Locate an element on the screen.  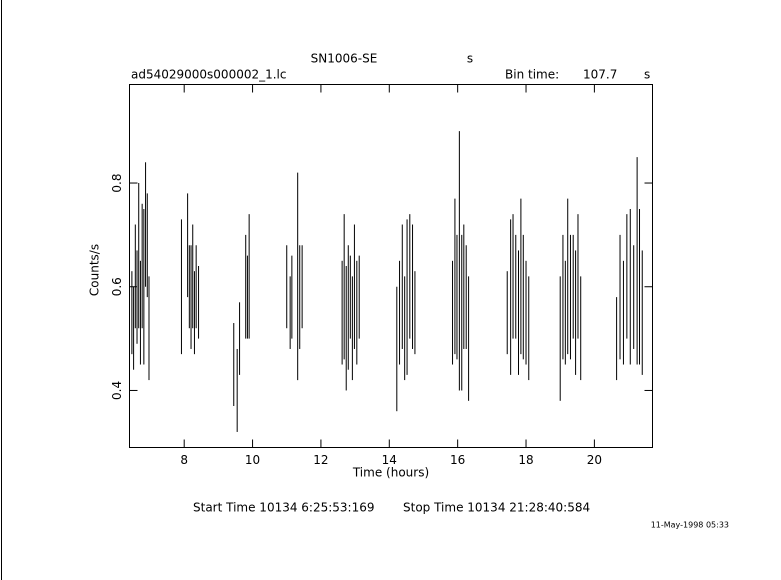
y-tick-label: 0.6 is located at coordinates (117, 286).